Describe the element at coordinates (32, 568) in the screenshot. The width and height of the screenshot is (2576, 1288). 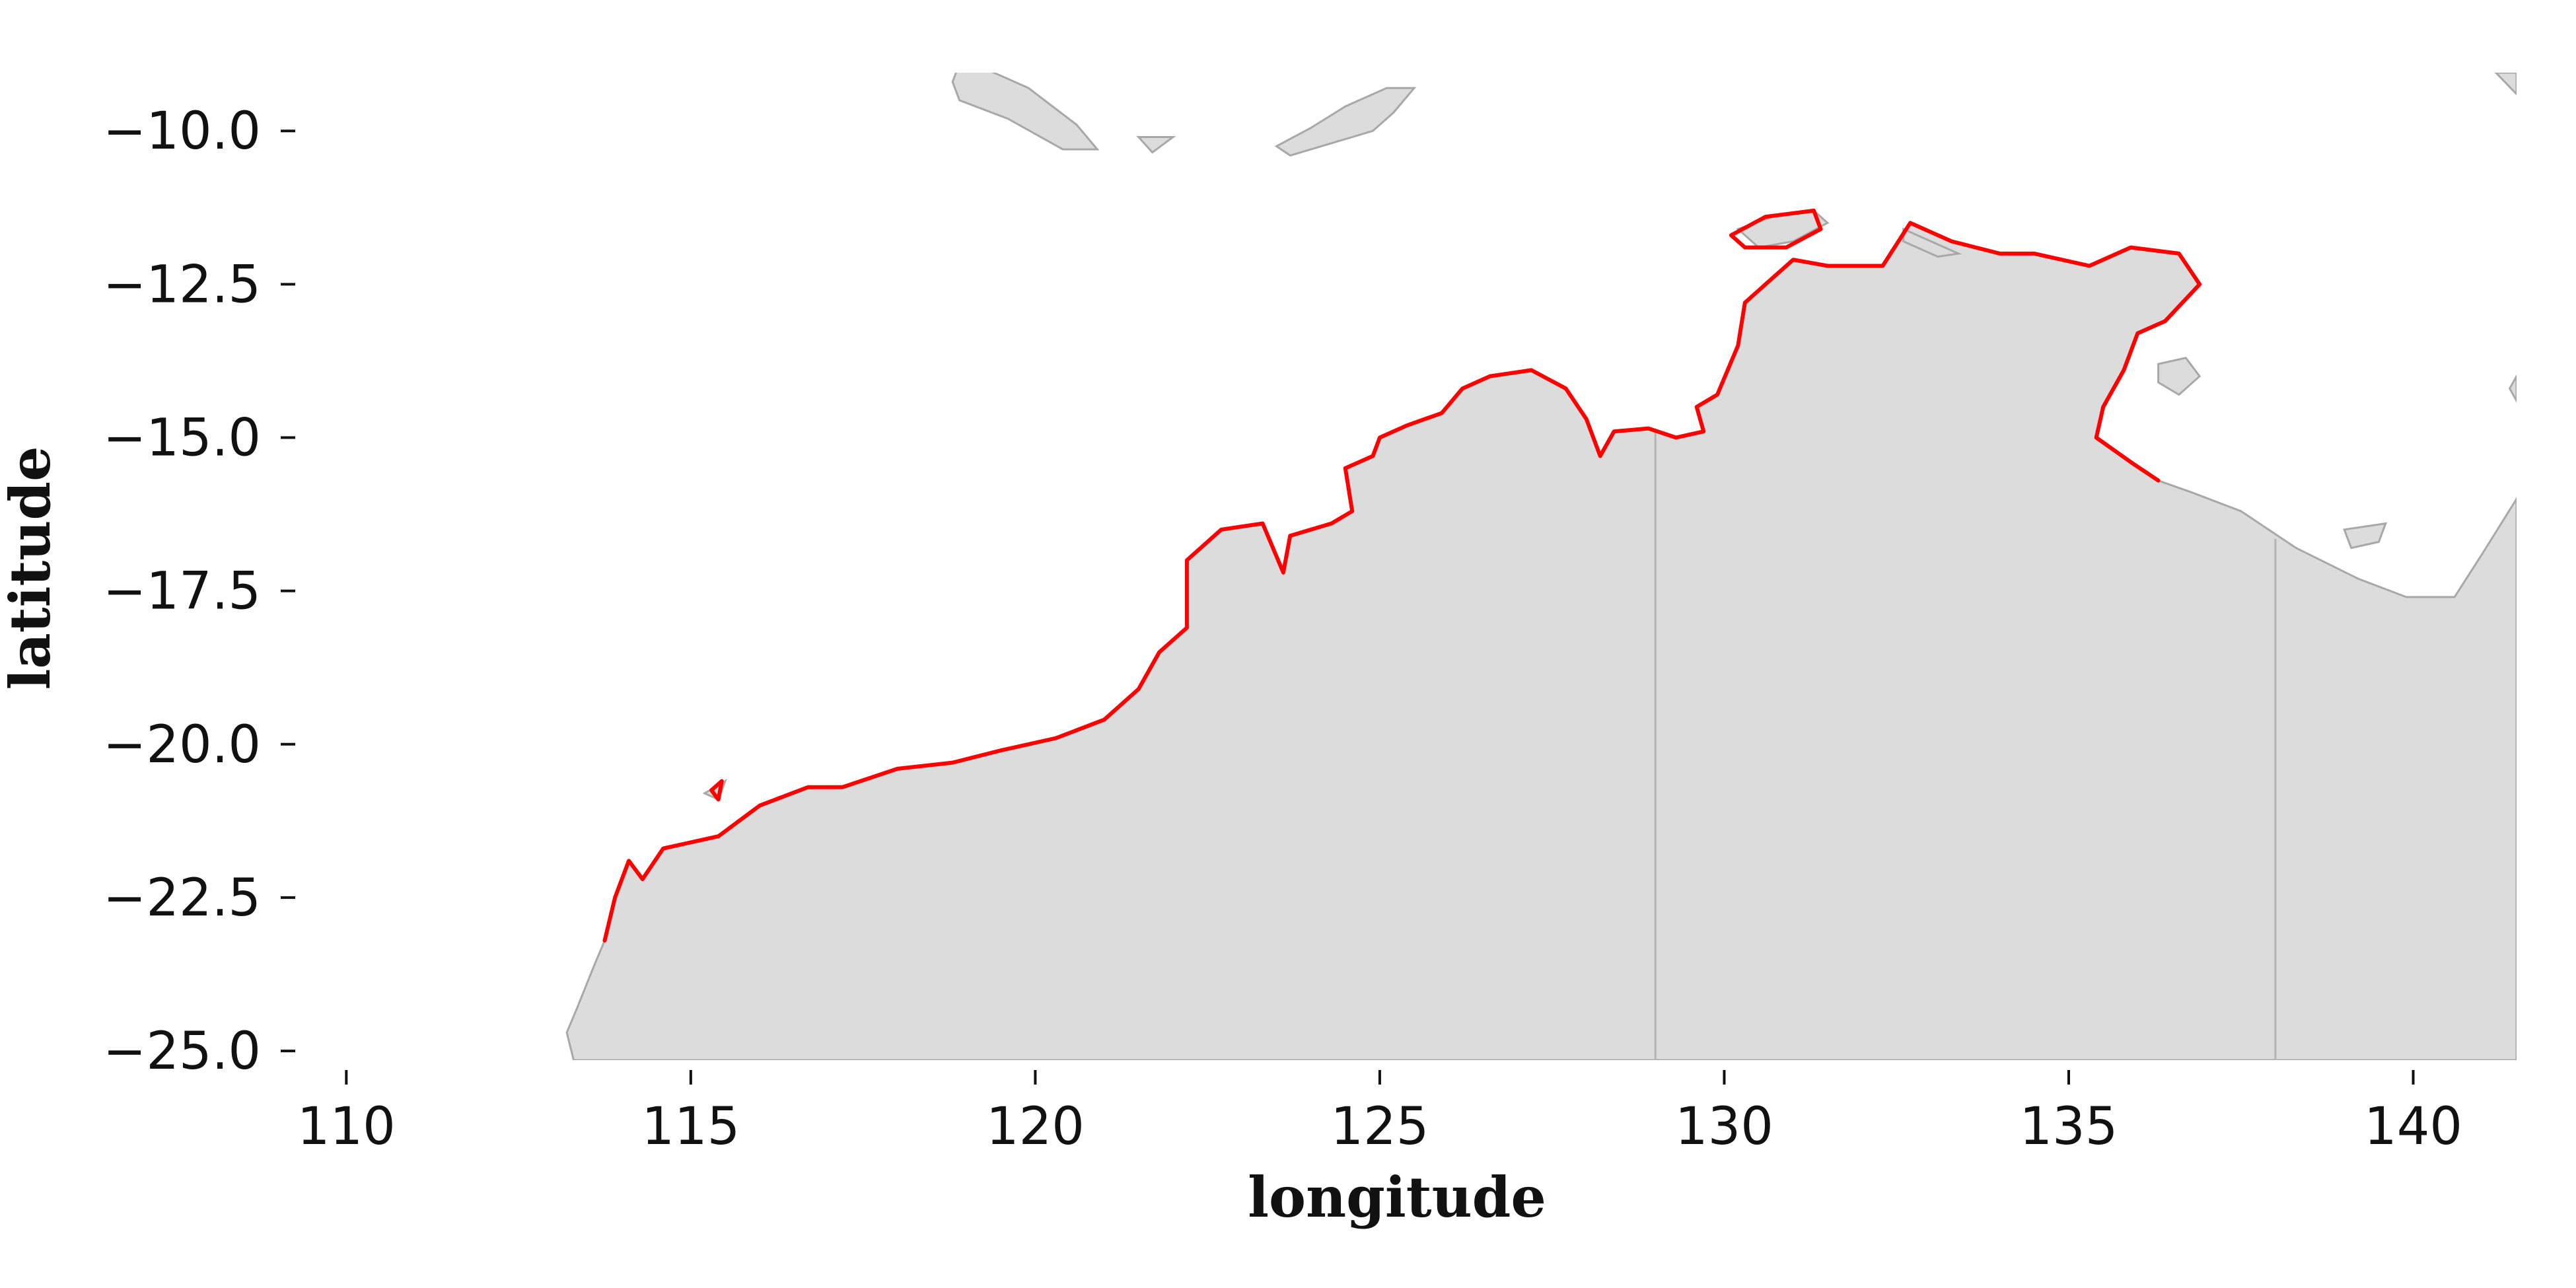
I see `y-axis-label: latitude` at that location.